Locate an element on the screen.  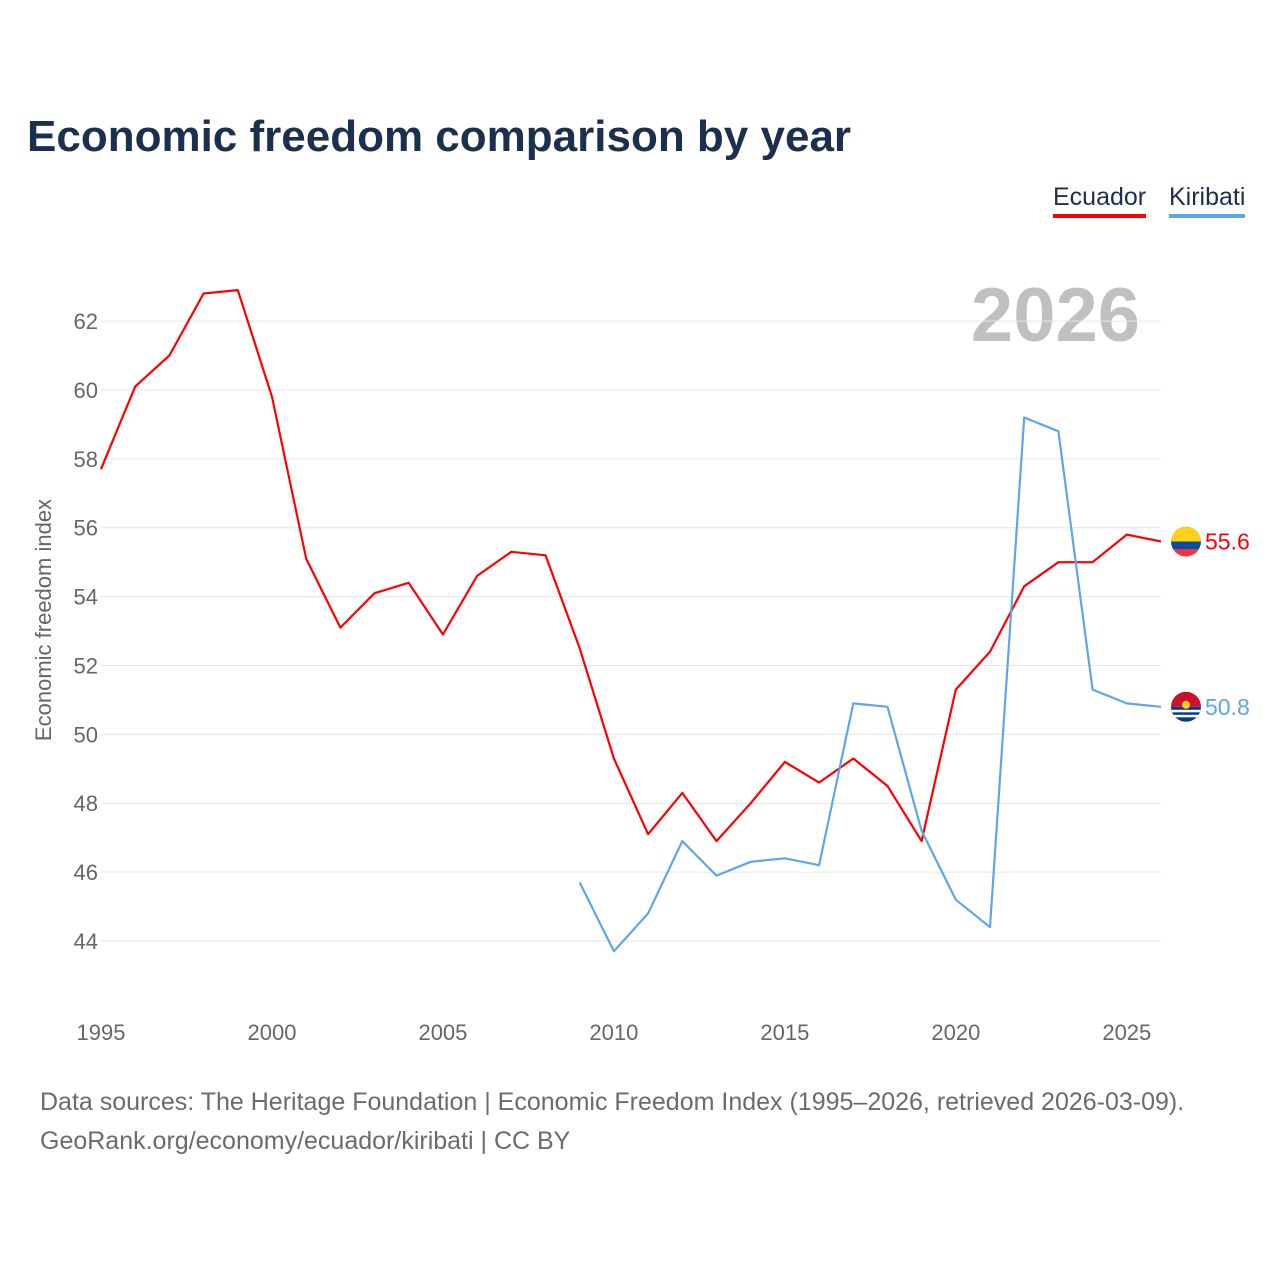
x-tick-label: 2020 is located at coordinates (955, 1032).